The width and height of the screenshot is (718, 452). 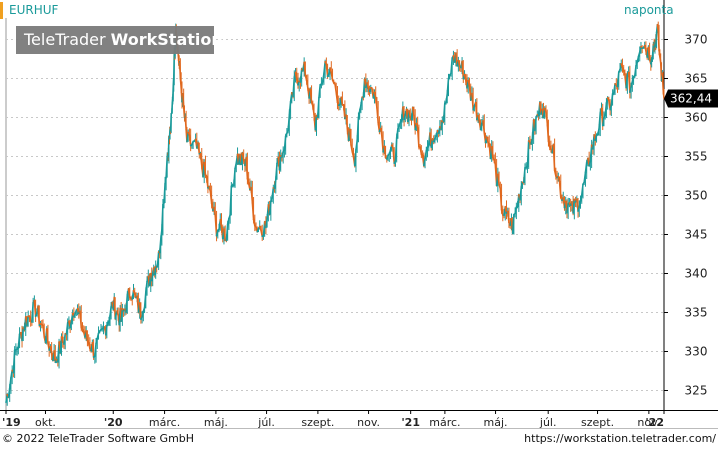 What do you see at coordinates (11, 422) in the screenshot?
I see `x-tick-label: '19` at bounding box center [11, 422].